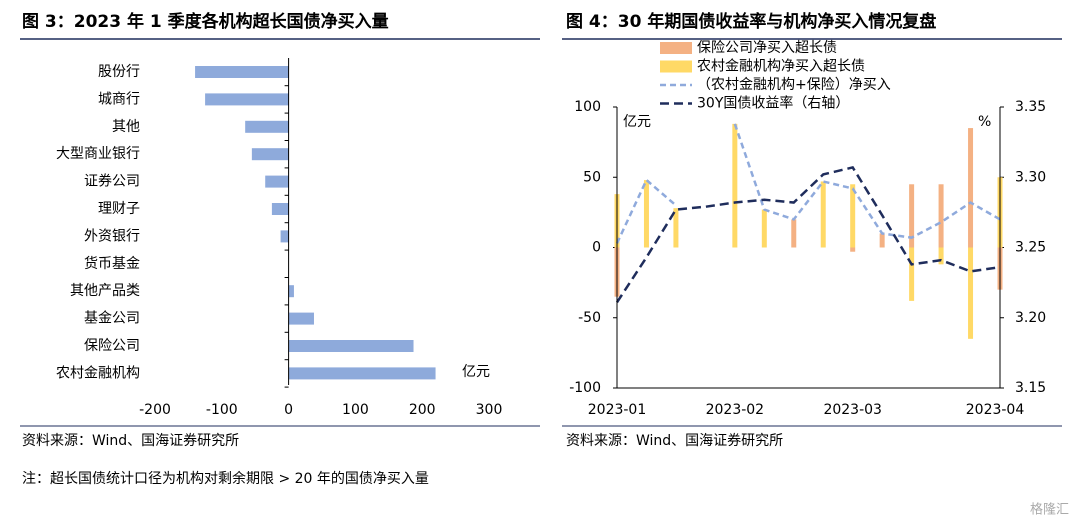 The width and height of the screenshot is (1080, 527). Describe the element at coordinates (112, 318) in the screenshot. I see `category-label: 基金公司` at that location.